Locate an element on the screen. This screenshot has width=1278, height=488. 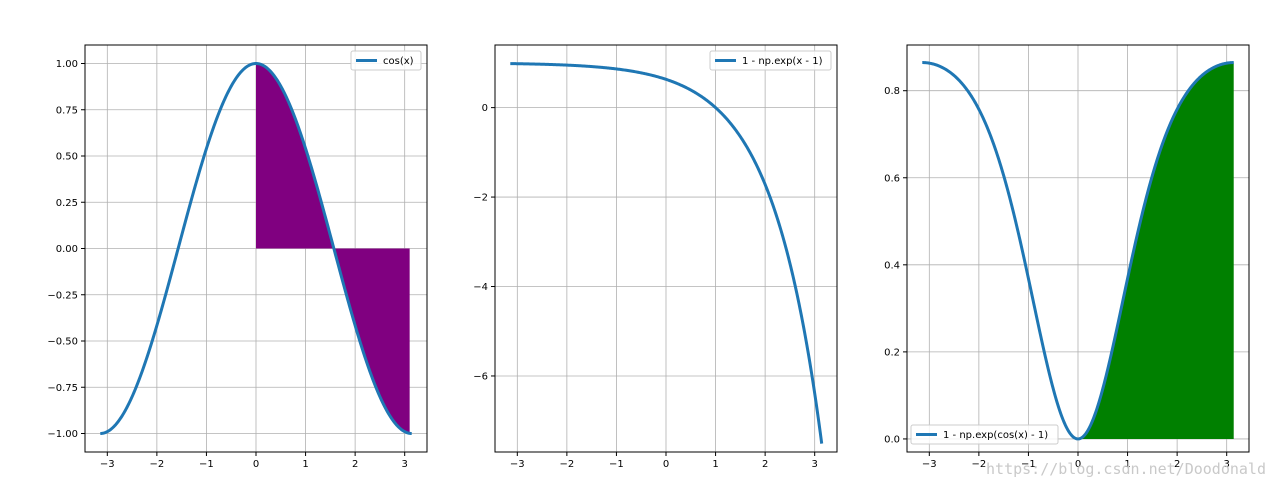
y-tick-label: 0.50 is located at coordinates (67, 157).